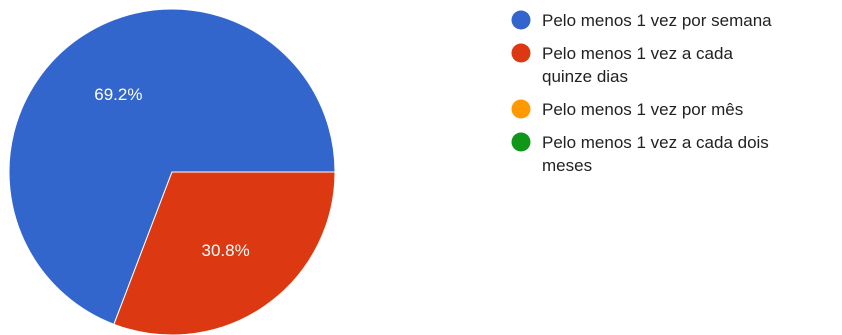  I want to click on pie-slice-labels: 69.2% 30.8%, so click(171, 172).